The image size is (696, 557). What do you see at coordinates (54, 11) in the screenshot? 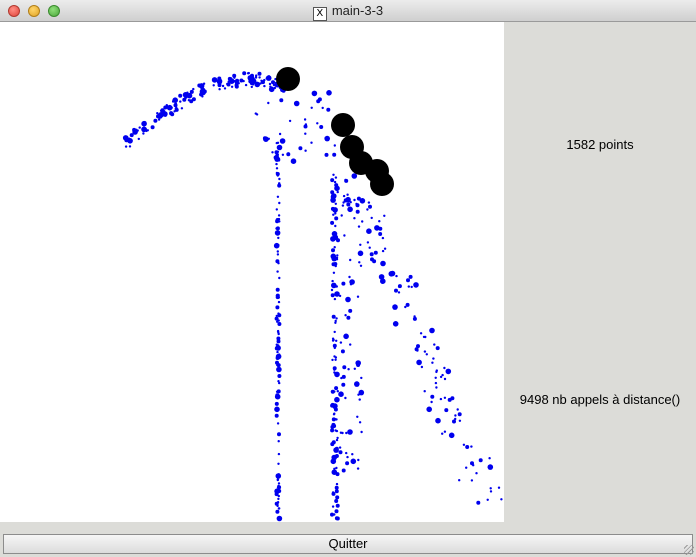
I see `zoom-window-button` at bounding box center [54, 11].